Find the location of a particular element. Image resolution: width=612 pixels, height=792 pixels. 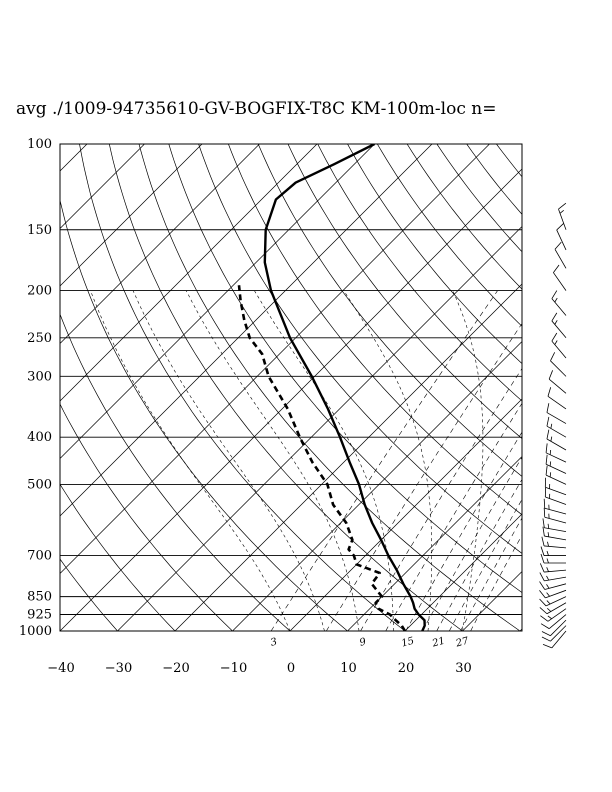

pressure-tick-label: 150 is located at coordinates (39, 230).